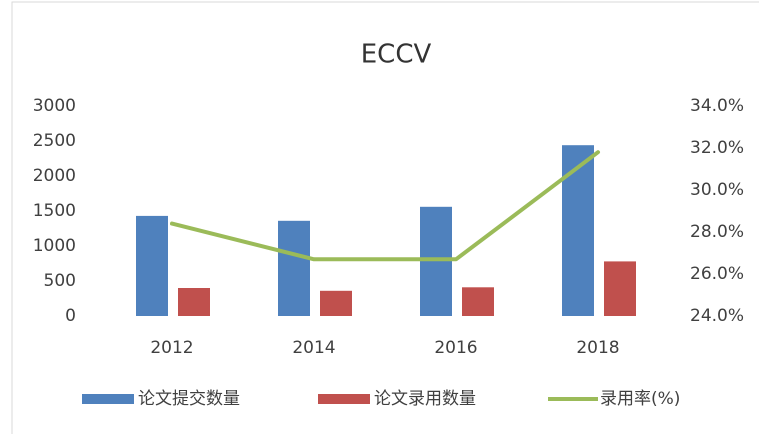 The height and width of the screenshot is (434, 759). I want to click on legend-label: 论文录用数量, so click(425, 399).